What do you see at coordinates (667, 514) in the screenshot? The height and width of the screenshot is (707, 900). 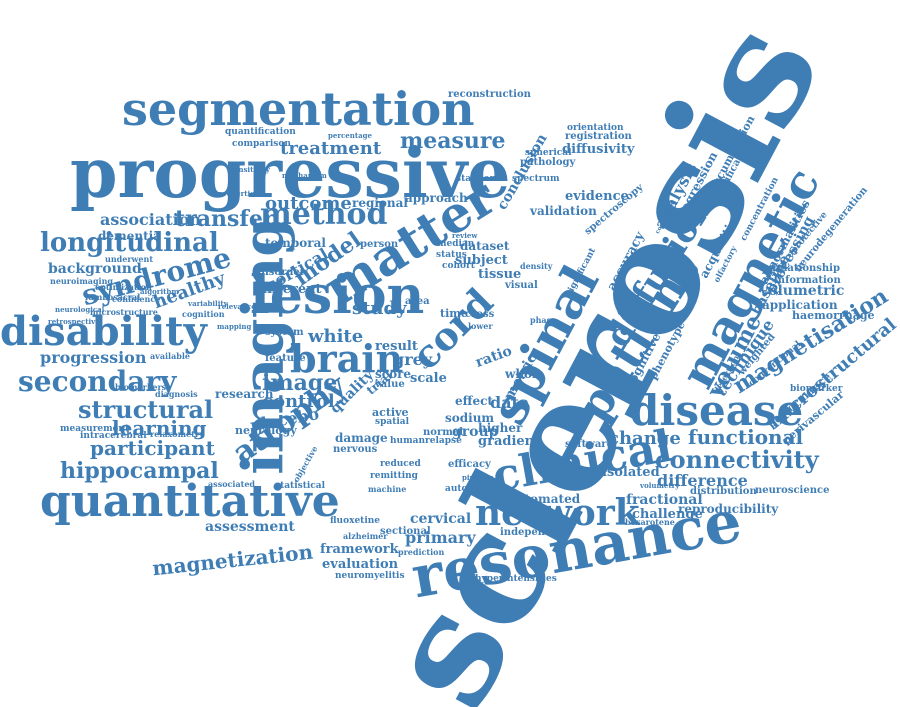 I see `word: challenge` at bounding box center [667, 514].